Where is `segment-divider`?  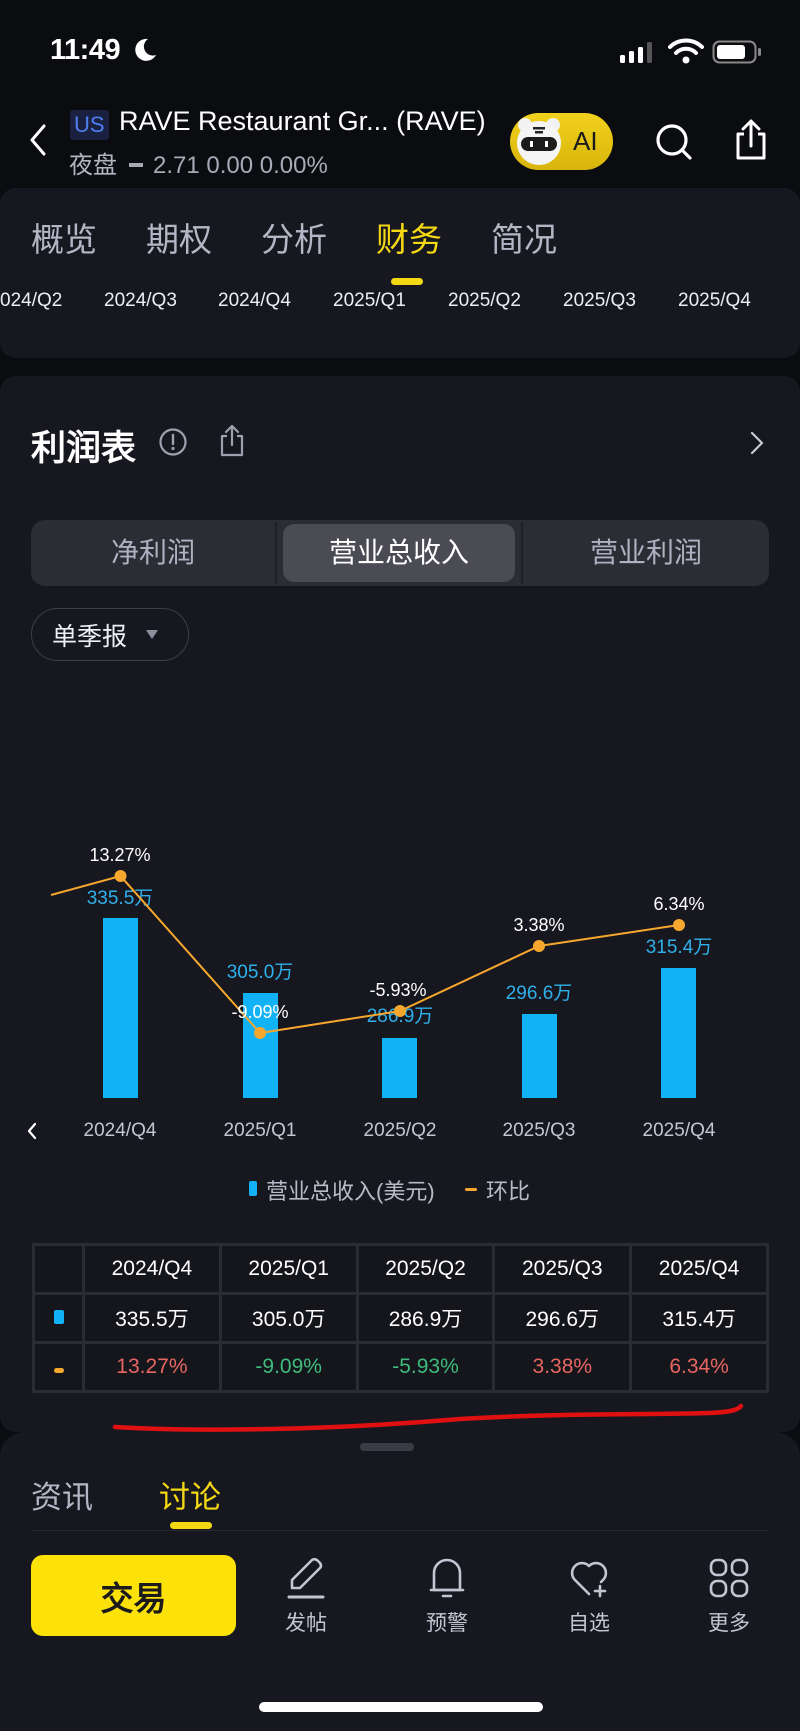
segment-divider is located at coordinates (522, 553).